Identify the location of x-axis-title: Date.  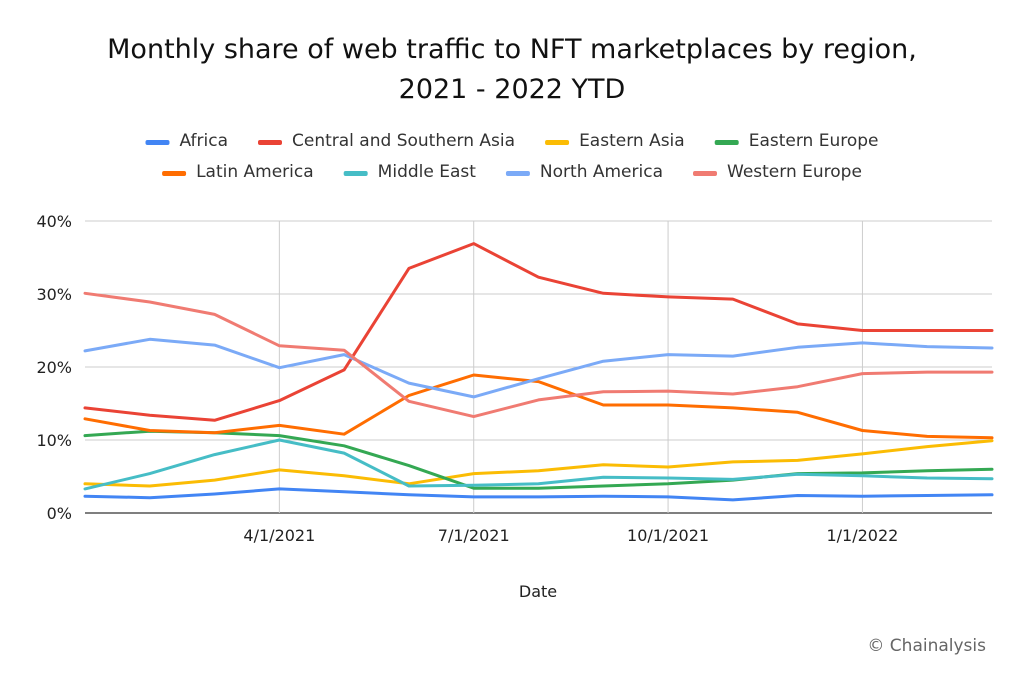
(538, 591).